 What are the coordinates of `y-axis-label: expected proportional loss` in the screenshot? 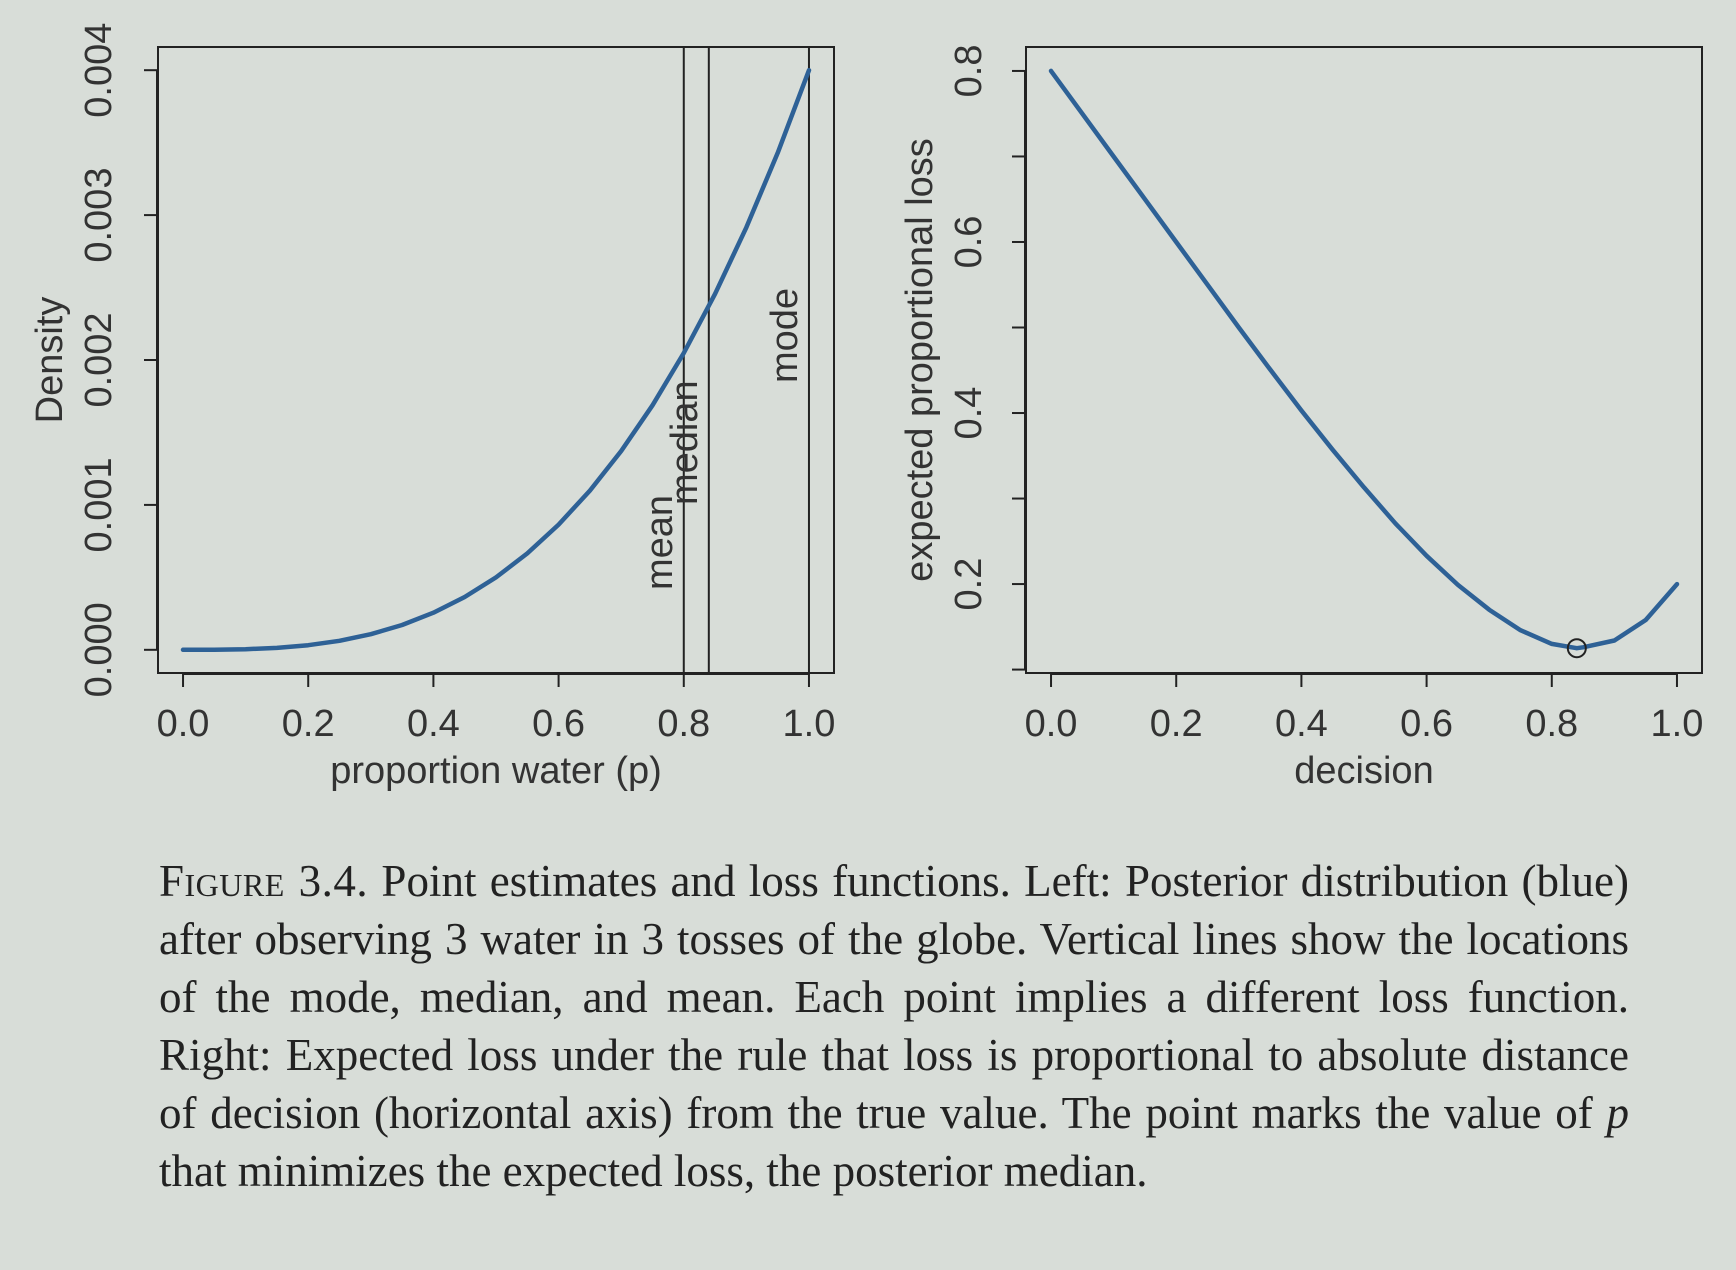 It's located at (920, 360).